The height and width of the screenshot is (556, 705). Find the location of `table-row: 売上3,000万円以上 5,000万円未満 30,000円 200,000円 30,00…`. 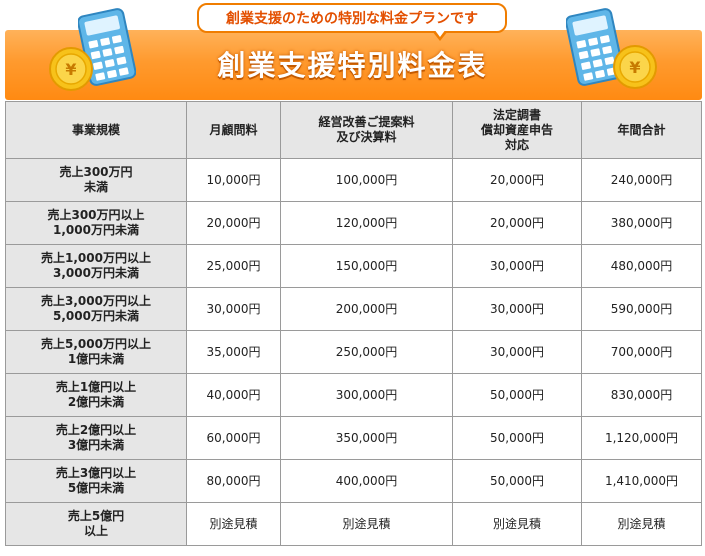

table-row: 売上3,000万円以上 5,000万円未満 30,000円 200,000円 30,00… is located at coordinates (353, 309).